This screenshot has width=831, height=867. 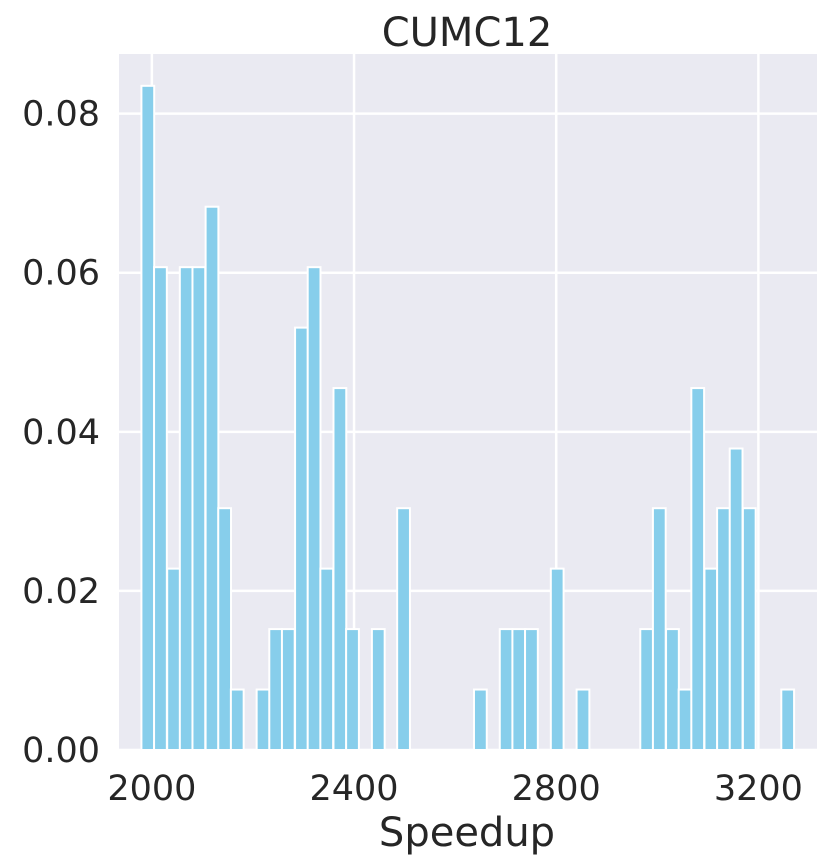 I want to click on x-tick-label: 2000, so click(x=151, y=789).